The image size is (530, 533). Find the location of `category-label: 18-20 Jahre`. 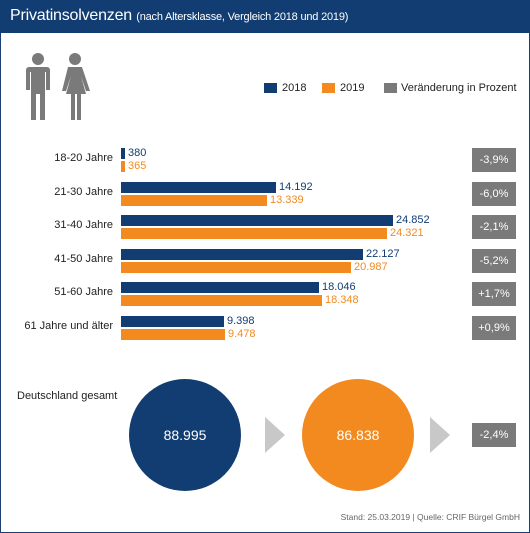

category-label: 18-20 Jahre is located at coordinates (83, 158).